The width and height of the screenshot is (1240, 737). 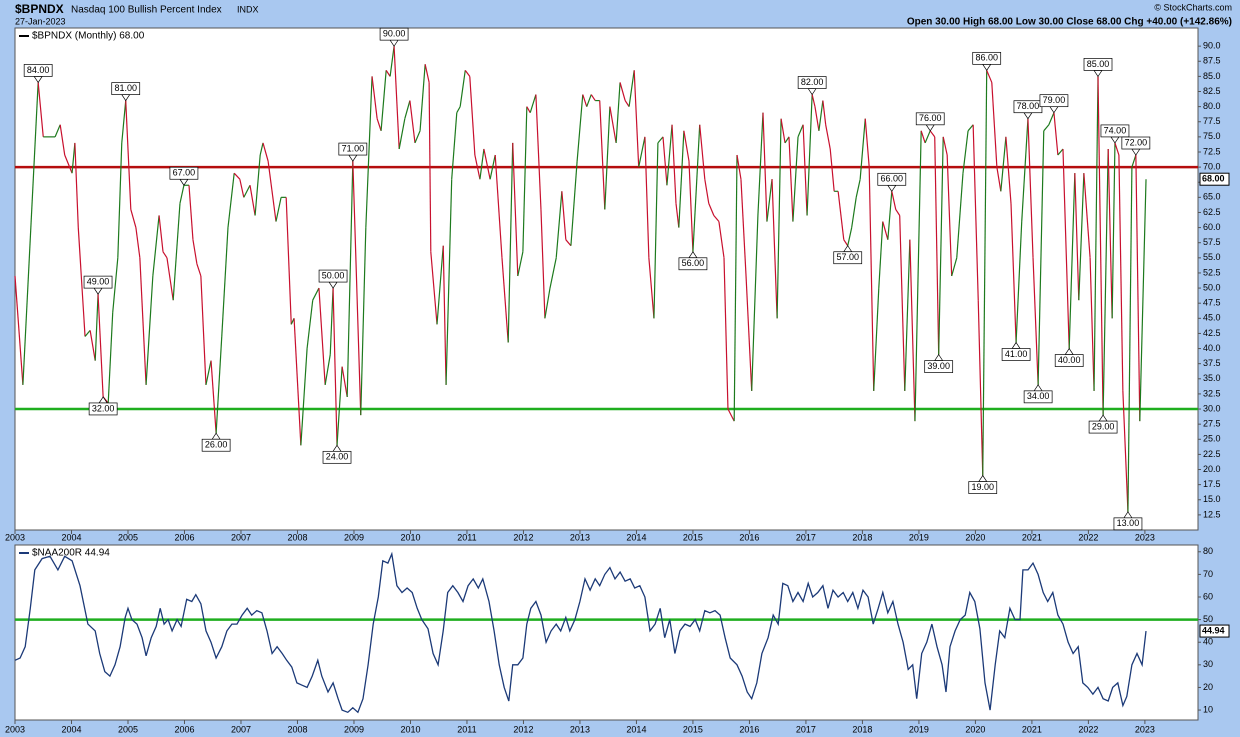 What do you see at coordinates (1212, 136) in the screenshot?
I see `y-tick-label: 75.0` at bounding box center [1212, 136].